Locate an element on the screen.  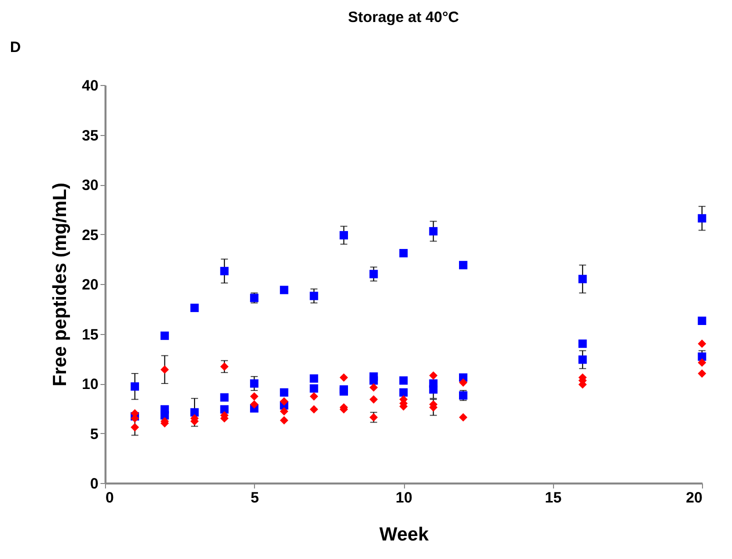
x-axis-title: Week is located at coordinates (404, 535).